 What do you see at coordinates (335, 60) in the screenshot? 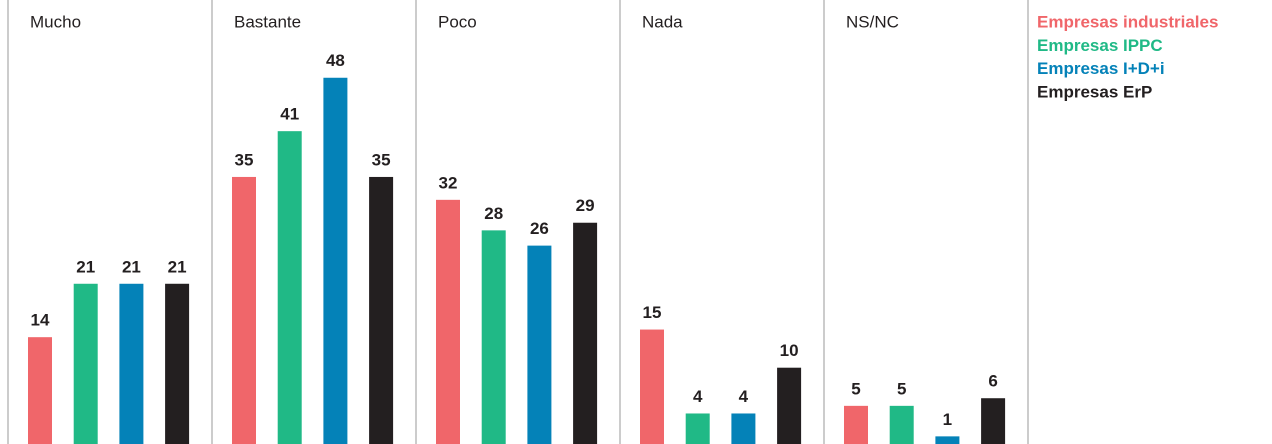
I see `value-label: 48` at bounding box center [335, 60].